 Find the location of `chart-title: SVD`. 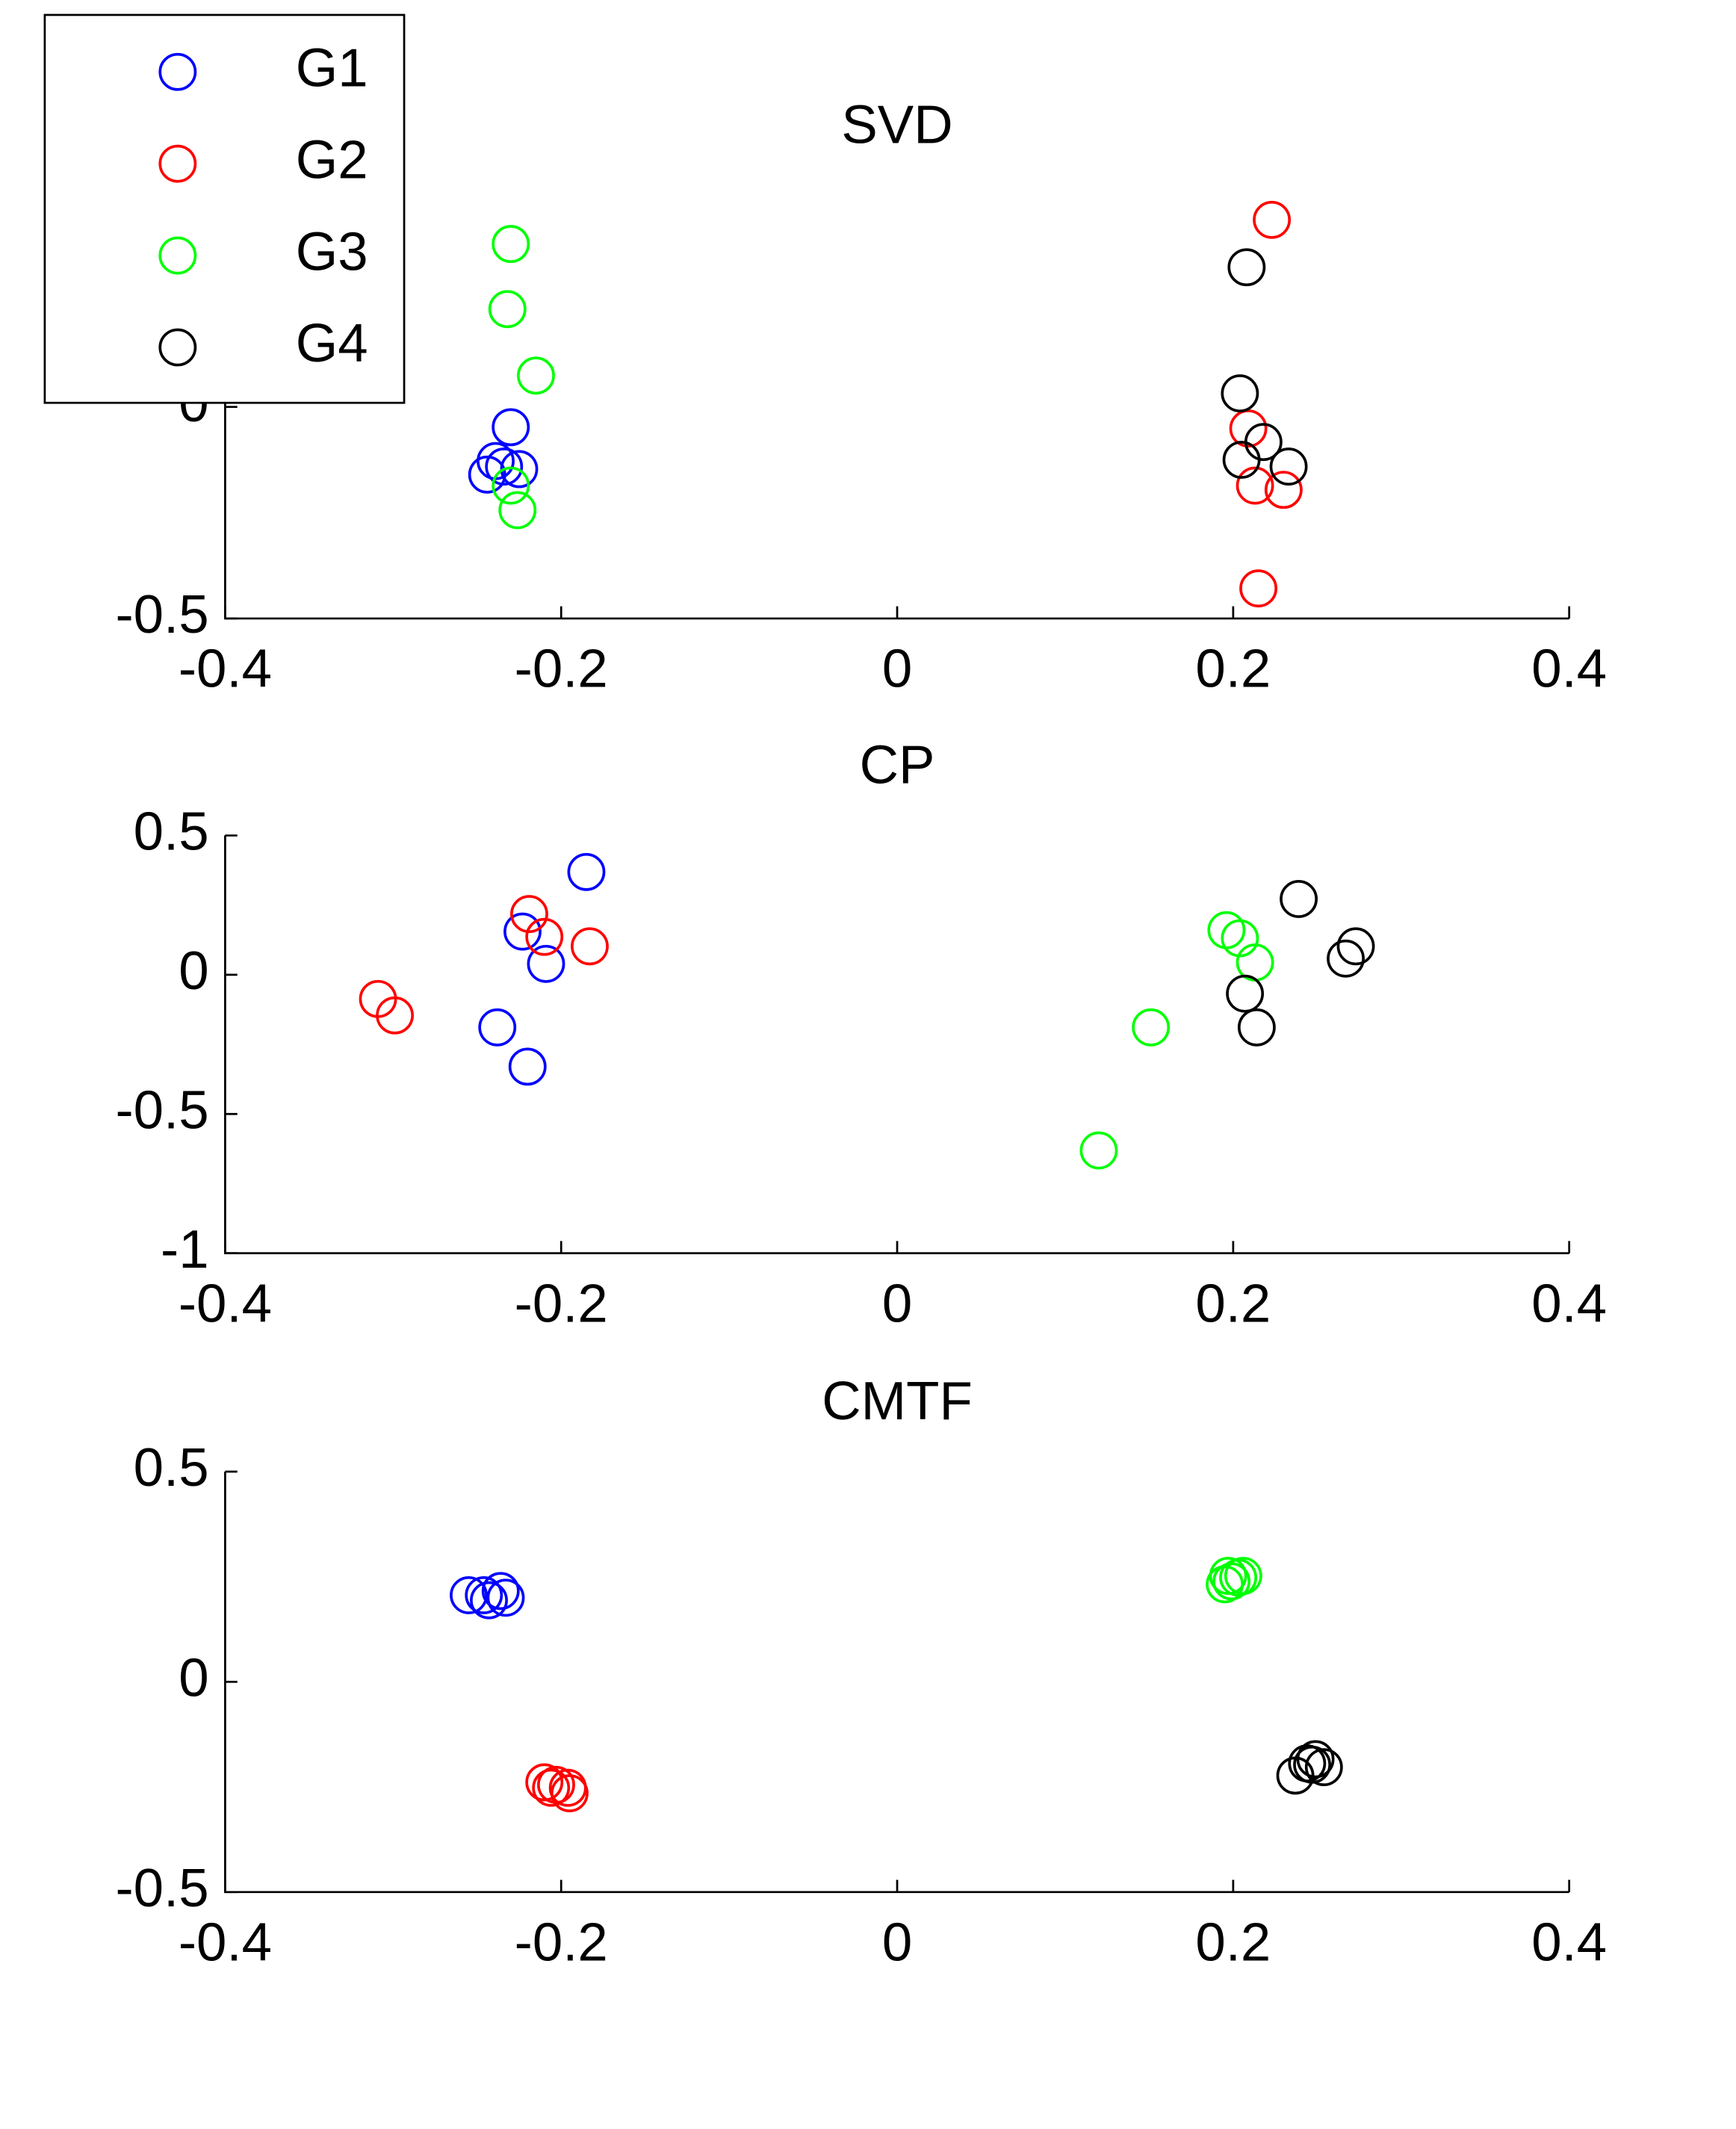

chart-title: SVD is located at coordinates (896, 125).